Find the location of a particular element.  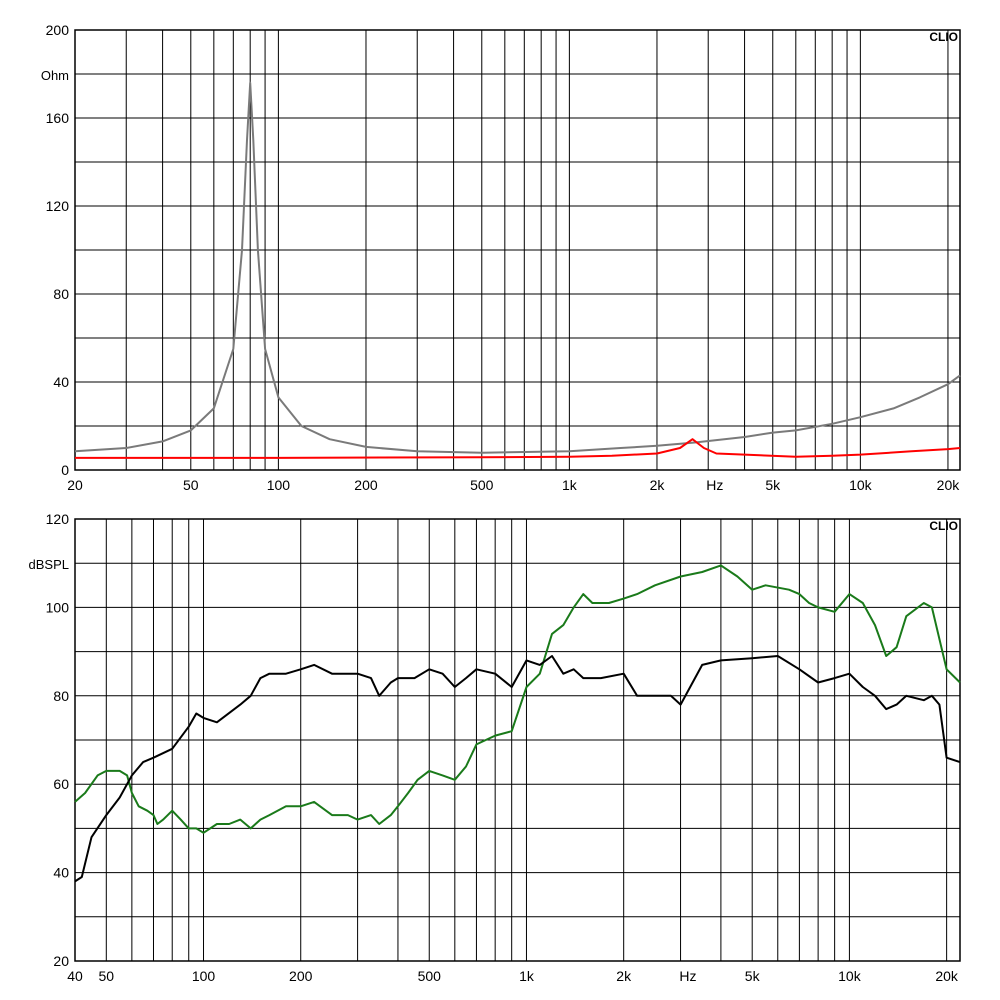

x-tick-label: 40 is located at coordinates (75, 976).